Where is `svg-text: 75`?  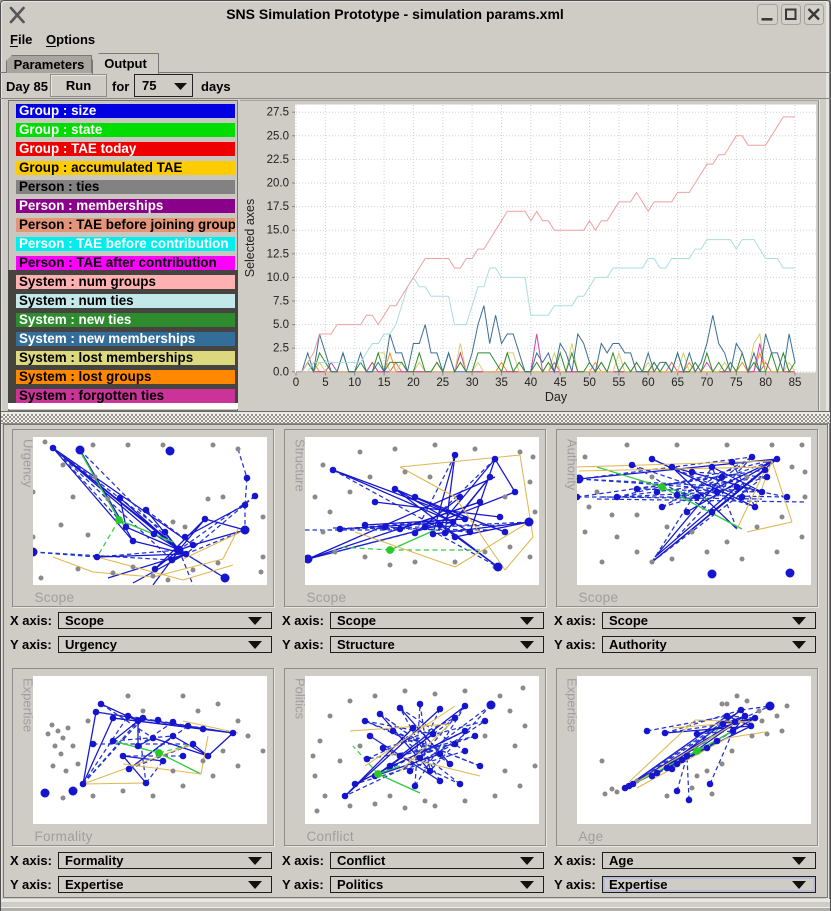 svg-text: 75 is located at coordinates (736, 383).